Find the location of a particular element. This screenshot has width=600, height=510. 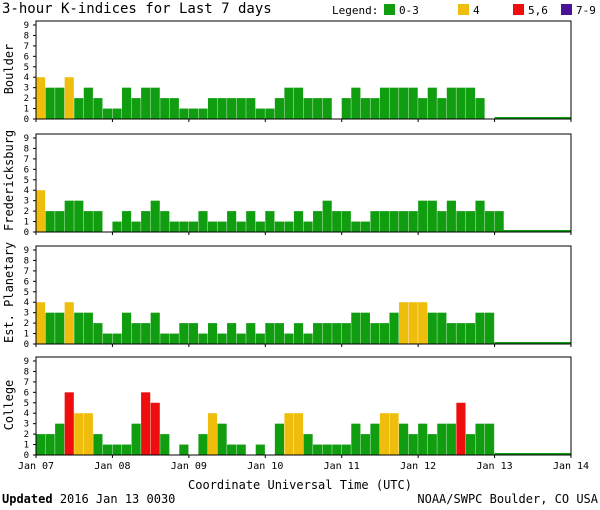

y-tick-label-2-8: 8 is located at coordinates (26, 261).